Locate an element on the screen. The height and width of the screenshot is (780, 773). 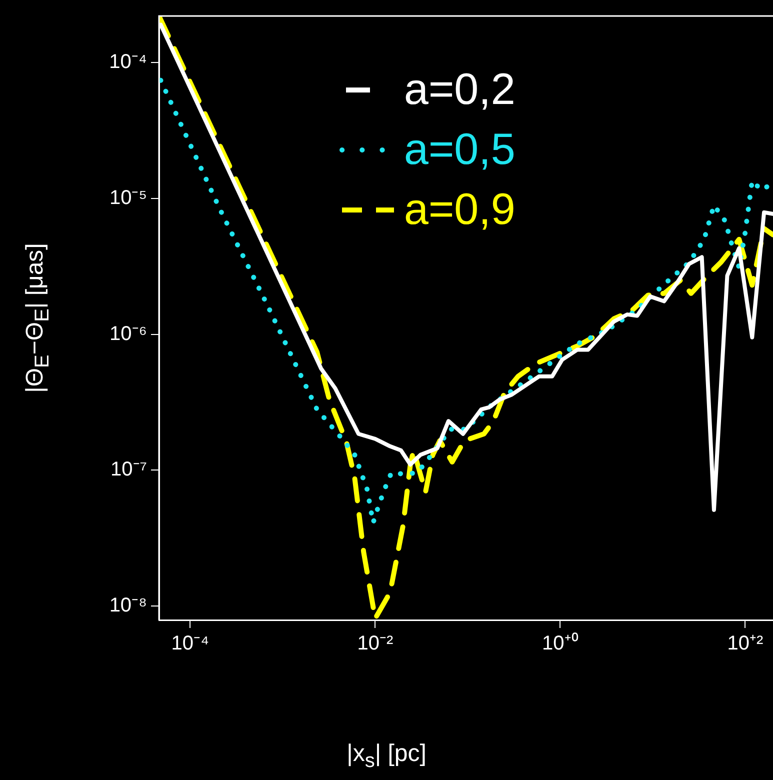
x-tick-label: 10⁻⁴ is located at coordinates (190, 643).